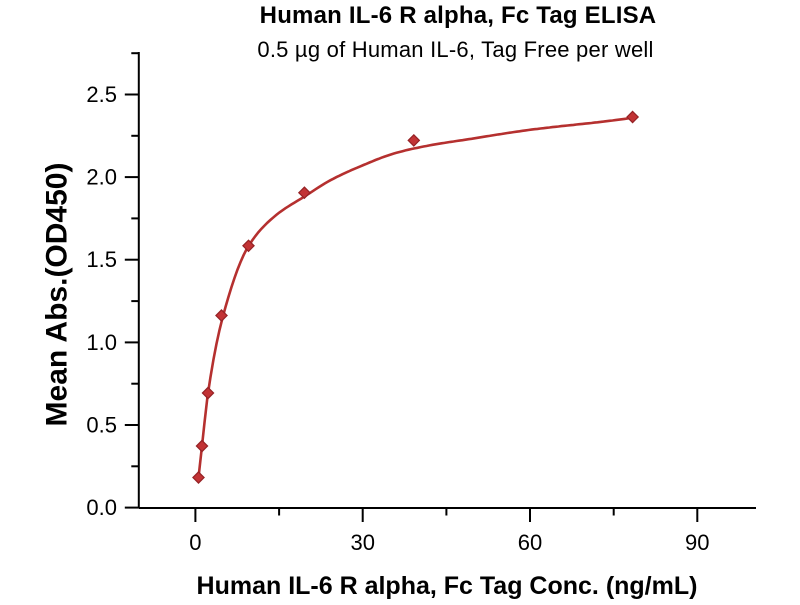 This screenshot has height=605, width=800. Describe the element at coordinates (362, 542) in the screenshot. I see `svg-text: 30` at that location.